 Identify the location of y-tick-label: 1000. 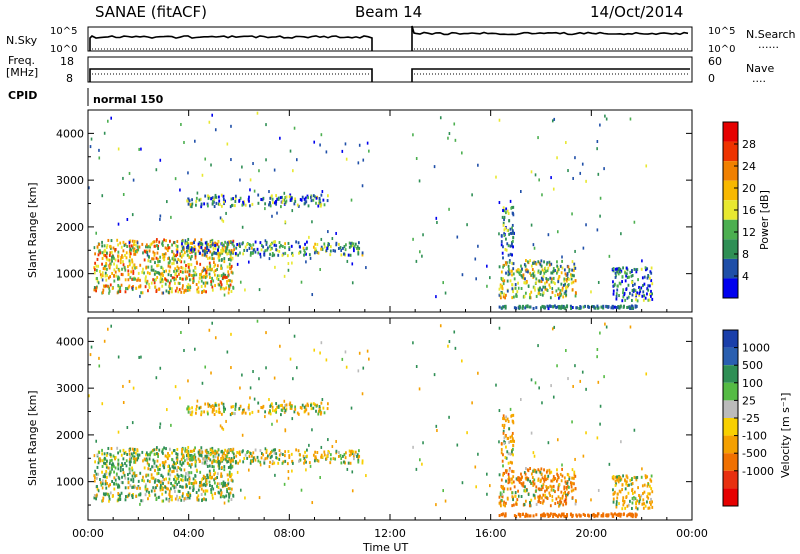
(70, 482).